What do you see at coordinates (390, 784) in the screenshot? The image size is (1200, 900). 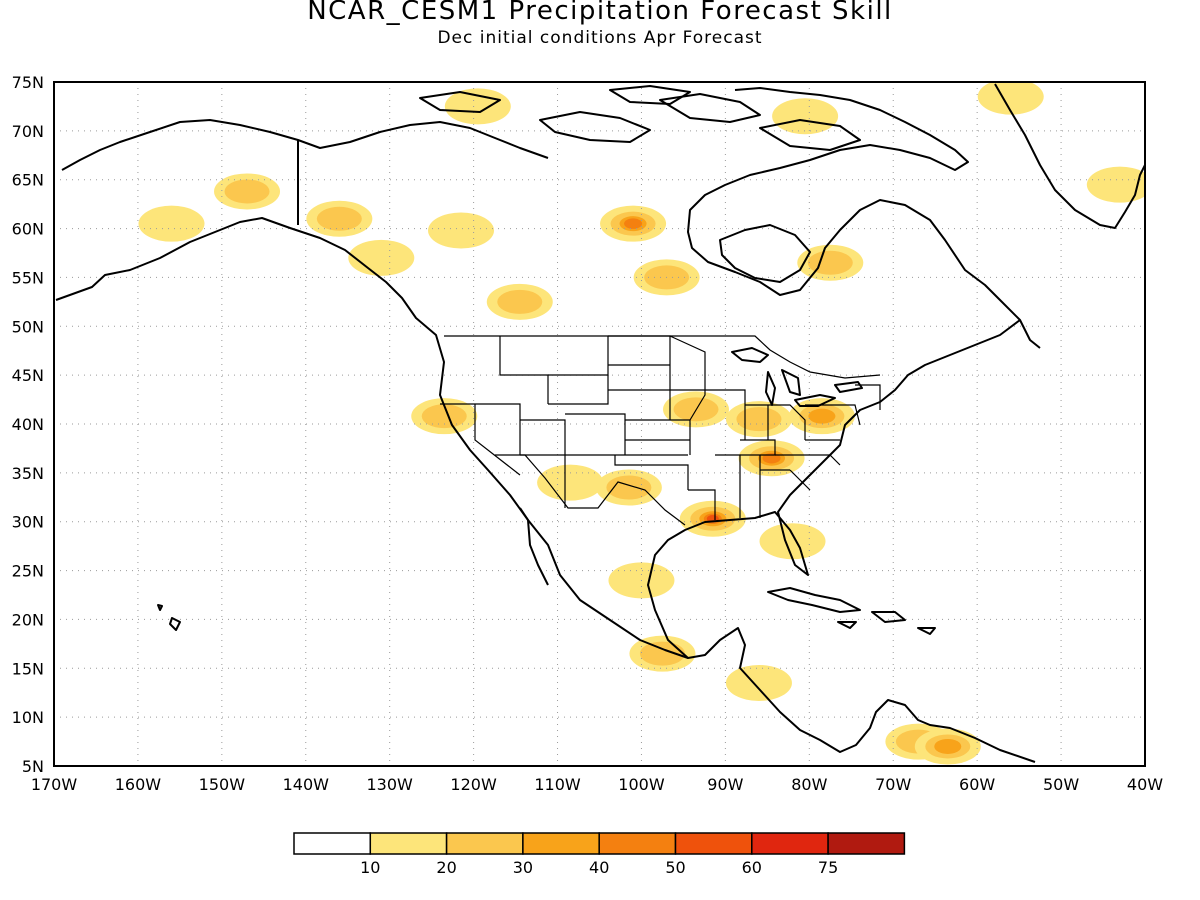 I see `lon-tick-label: 130W` at bounding box center [390, 784].